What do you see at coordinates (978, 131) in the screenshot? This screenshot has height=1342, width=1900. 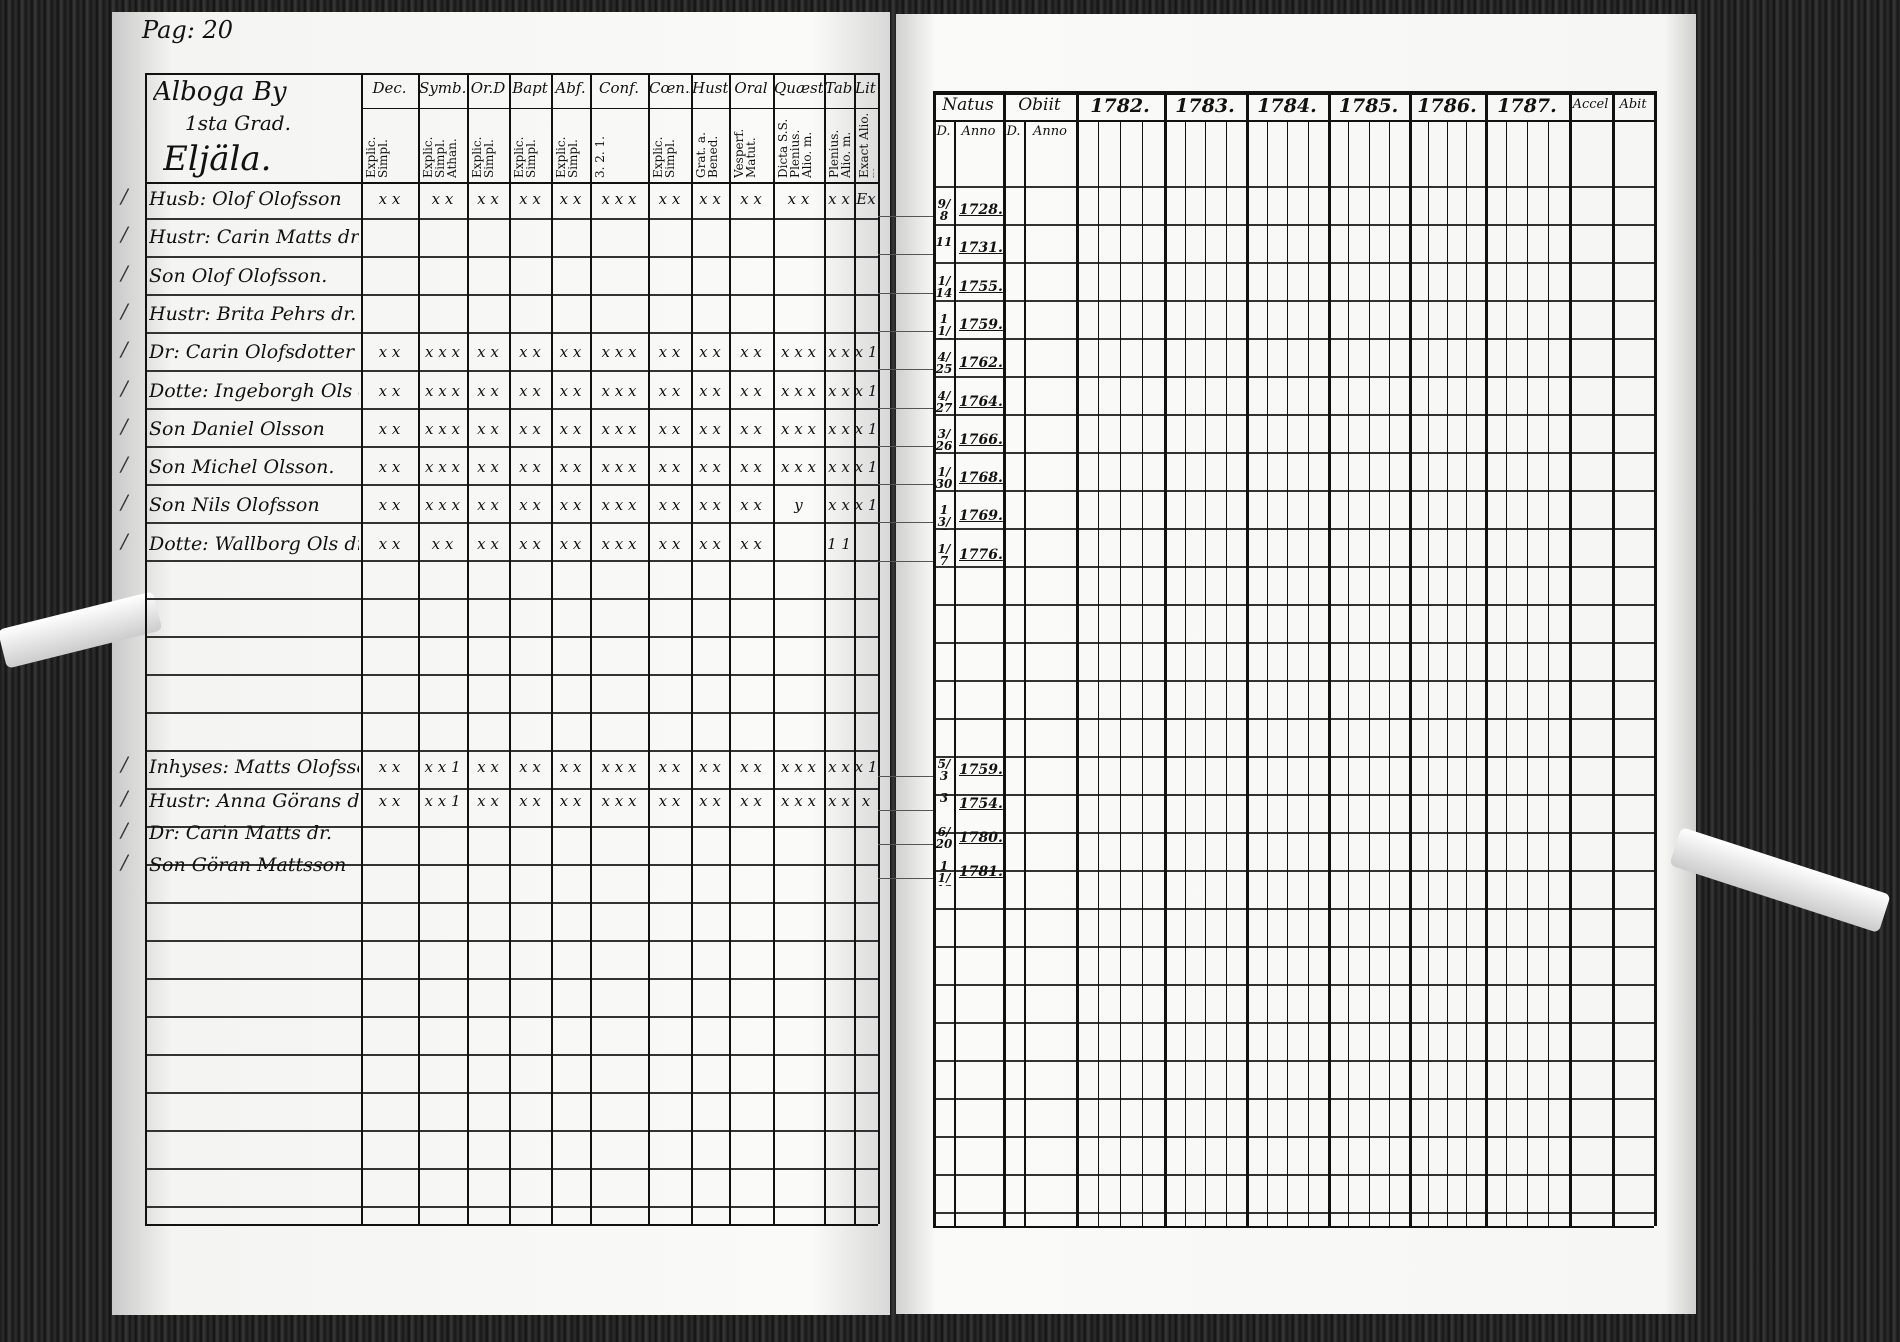 I see `natus-anno-header: Anno` at bounding box center [978, 131].